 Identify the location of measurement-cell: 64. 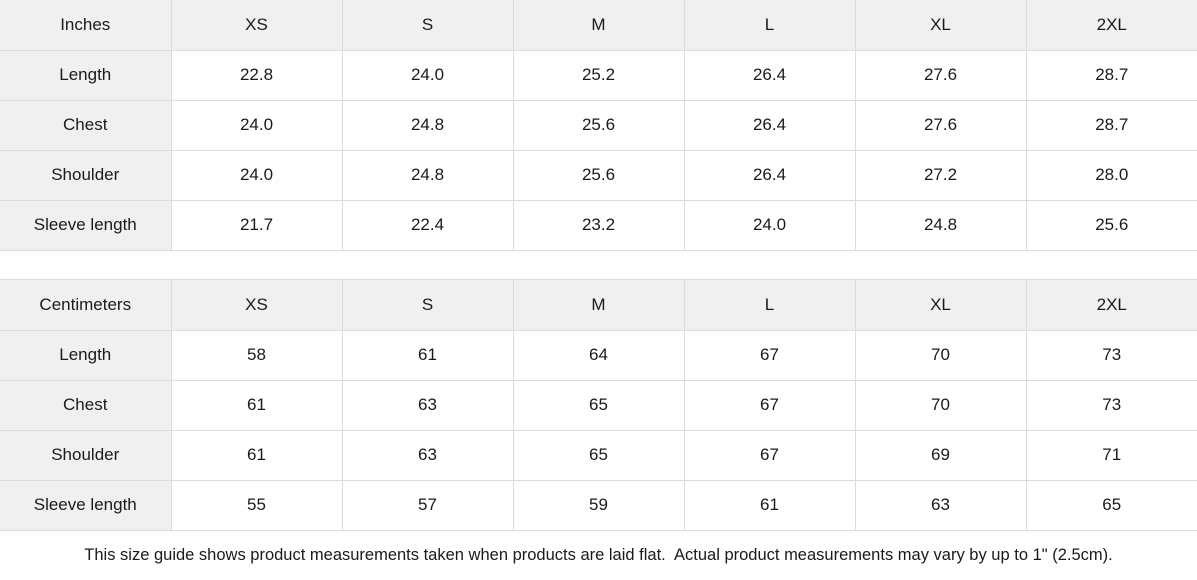
(598, 355).